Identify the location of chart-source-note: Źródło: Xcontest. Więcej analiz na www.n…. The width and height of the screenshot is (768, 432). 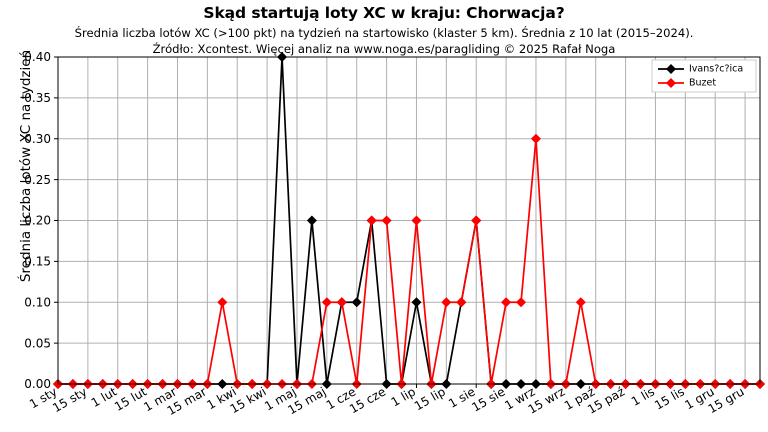
(384, 49).